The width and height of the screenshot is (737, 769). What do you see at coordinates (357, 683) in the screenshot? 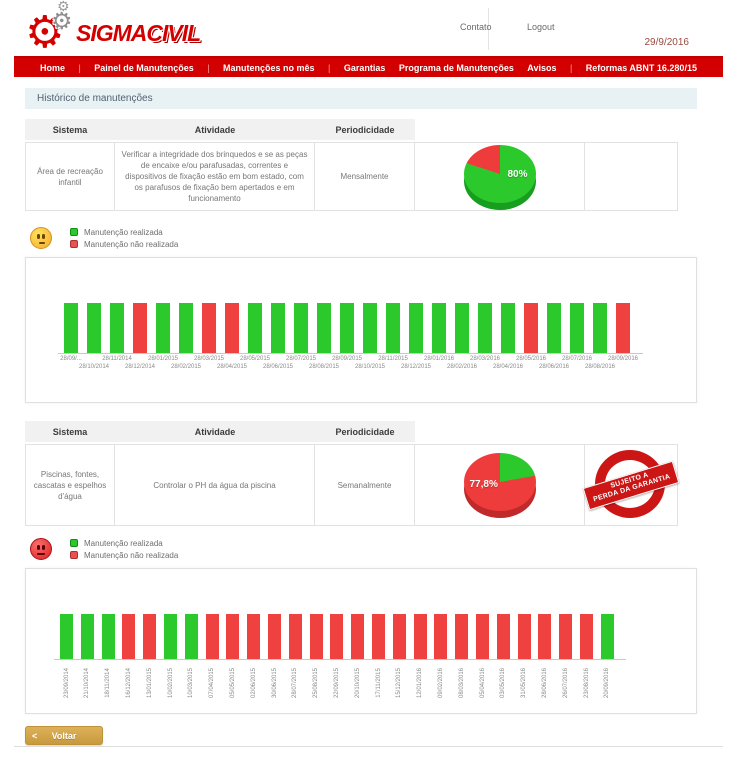
I see `x-axis-label: 20/10/2015` at bounding box center [357, 683].